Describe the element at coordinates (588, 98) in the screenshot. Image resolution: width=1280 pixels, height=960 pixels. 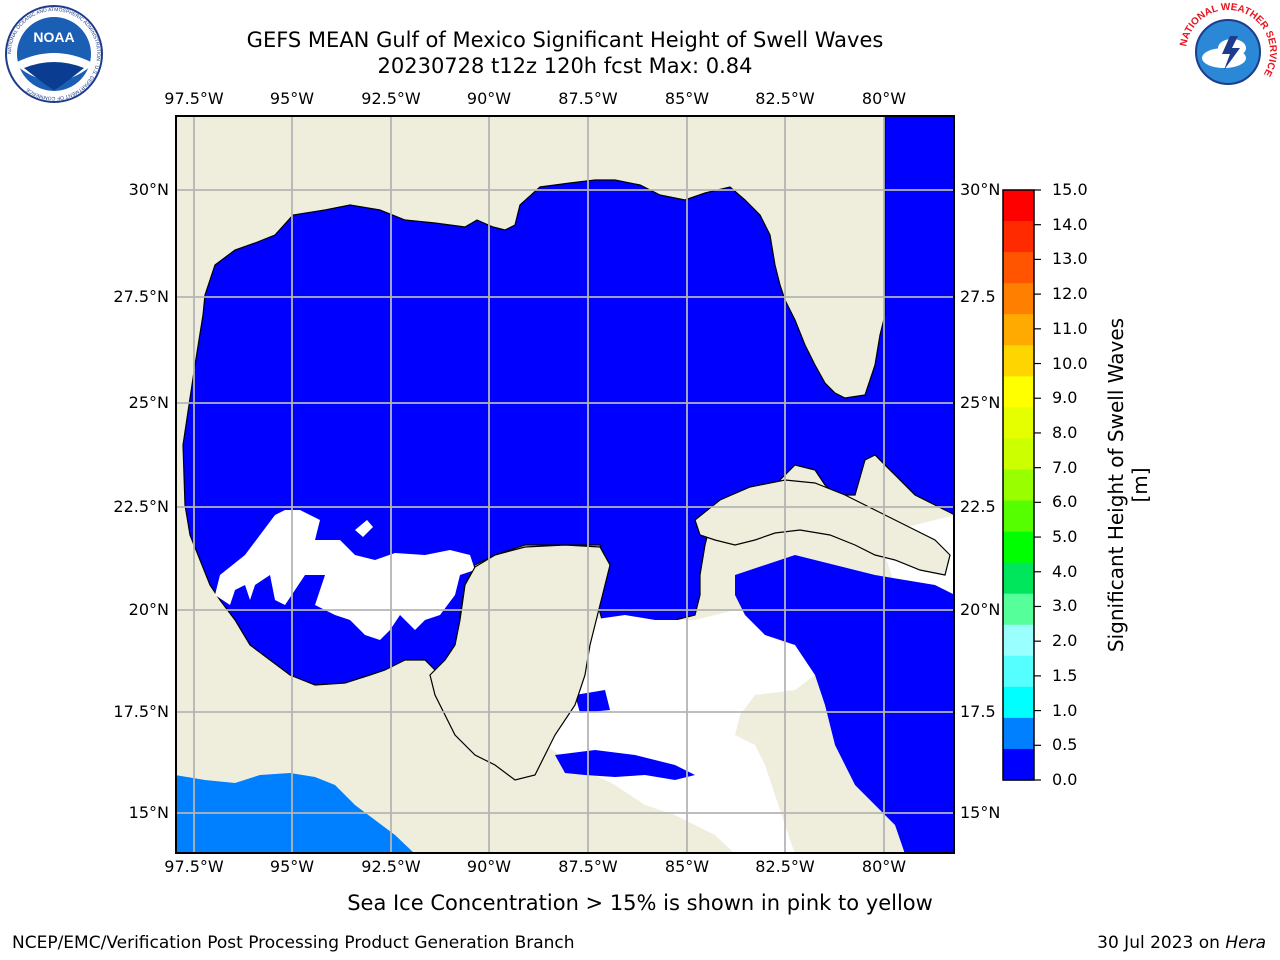
I see `lon-tick-top: 87.5°W` at that location.